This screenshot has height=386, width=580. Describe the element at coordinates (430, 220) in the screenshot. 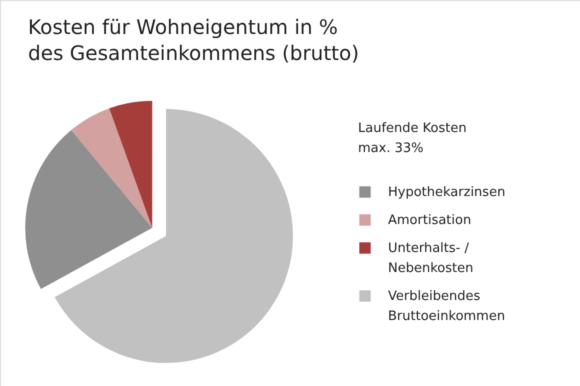

I see `legend-label: Amortisation` at that location.